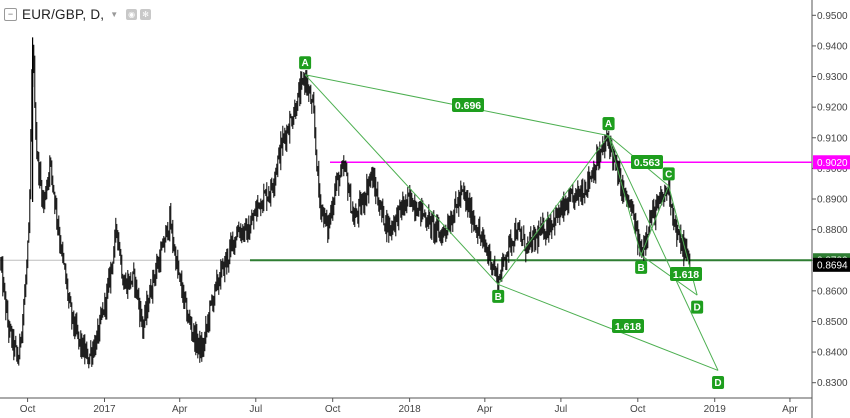 Image resolution: width=850 pixels, height=418 pixels. Describe the element at coordinates (832, 169) in the screenshot. I see `price-tick-label: 0.9000` at that location.